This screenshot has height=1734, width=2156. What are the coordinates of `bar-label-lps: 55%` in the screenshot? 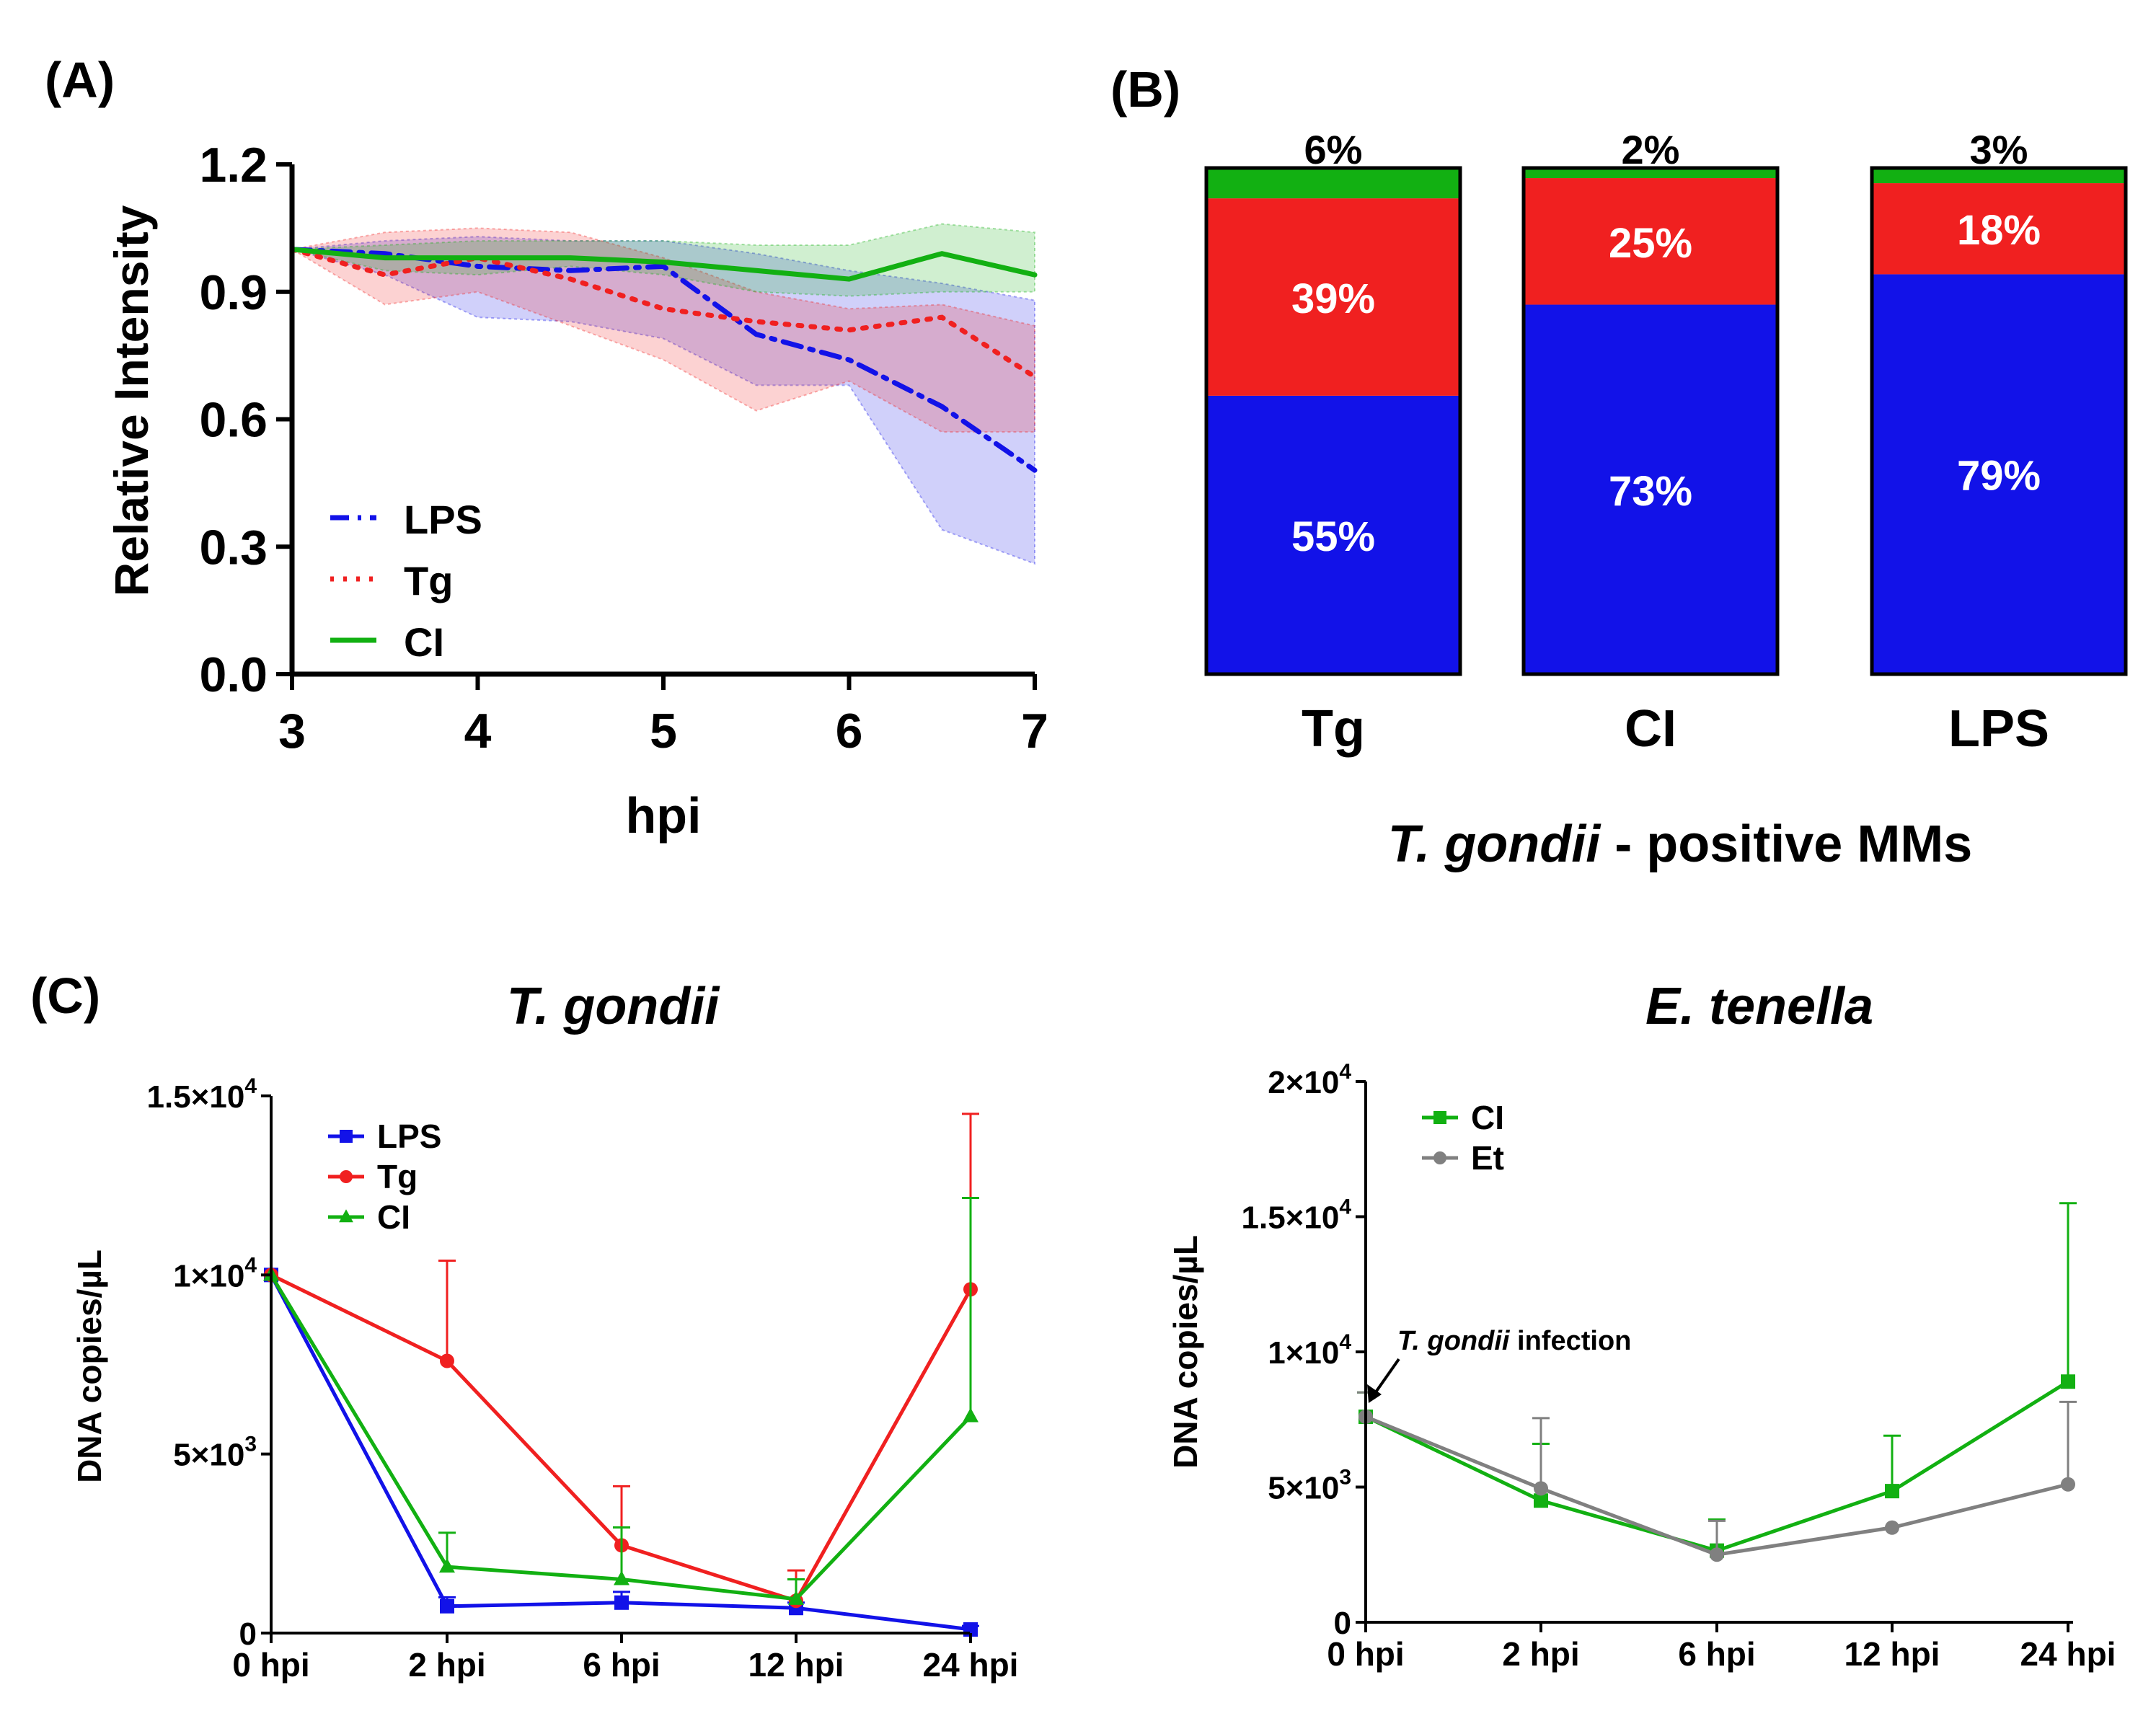 It's located at (1333, 536).